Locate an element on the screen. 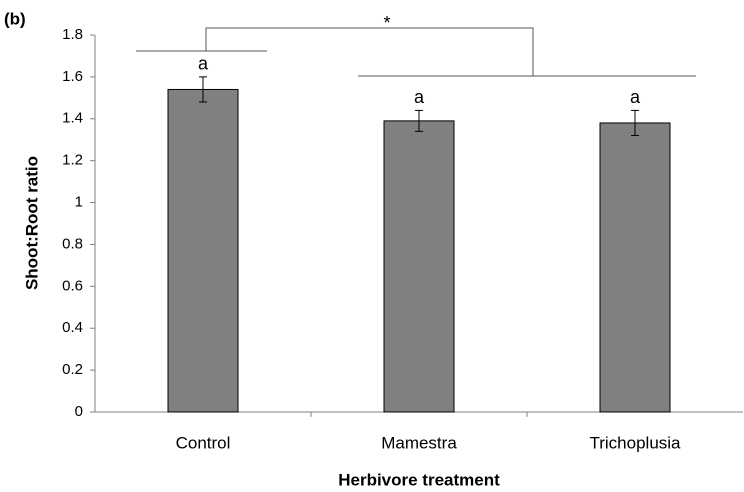 This screenshot has width=744, height=492. x-tick-label: Trichoplusia is located at coordinates (635, 442).